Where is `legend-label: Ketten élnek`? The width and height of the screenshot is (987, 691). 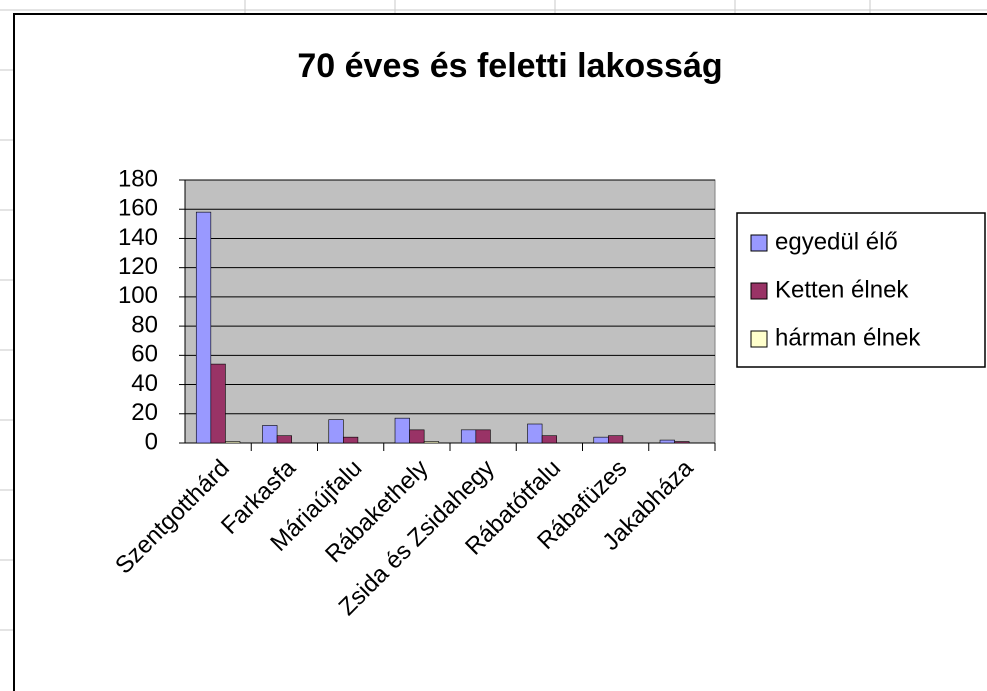 legend-label: Ketten élnek is located at coordinates (842, 289).